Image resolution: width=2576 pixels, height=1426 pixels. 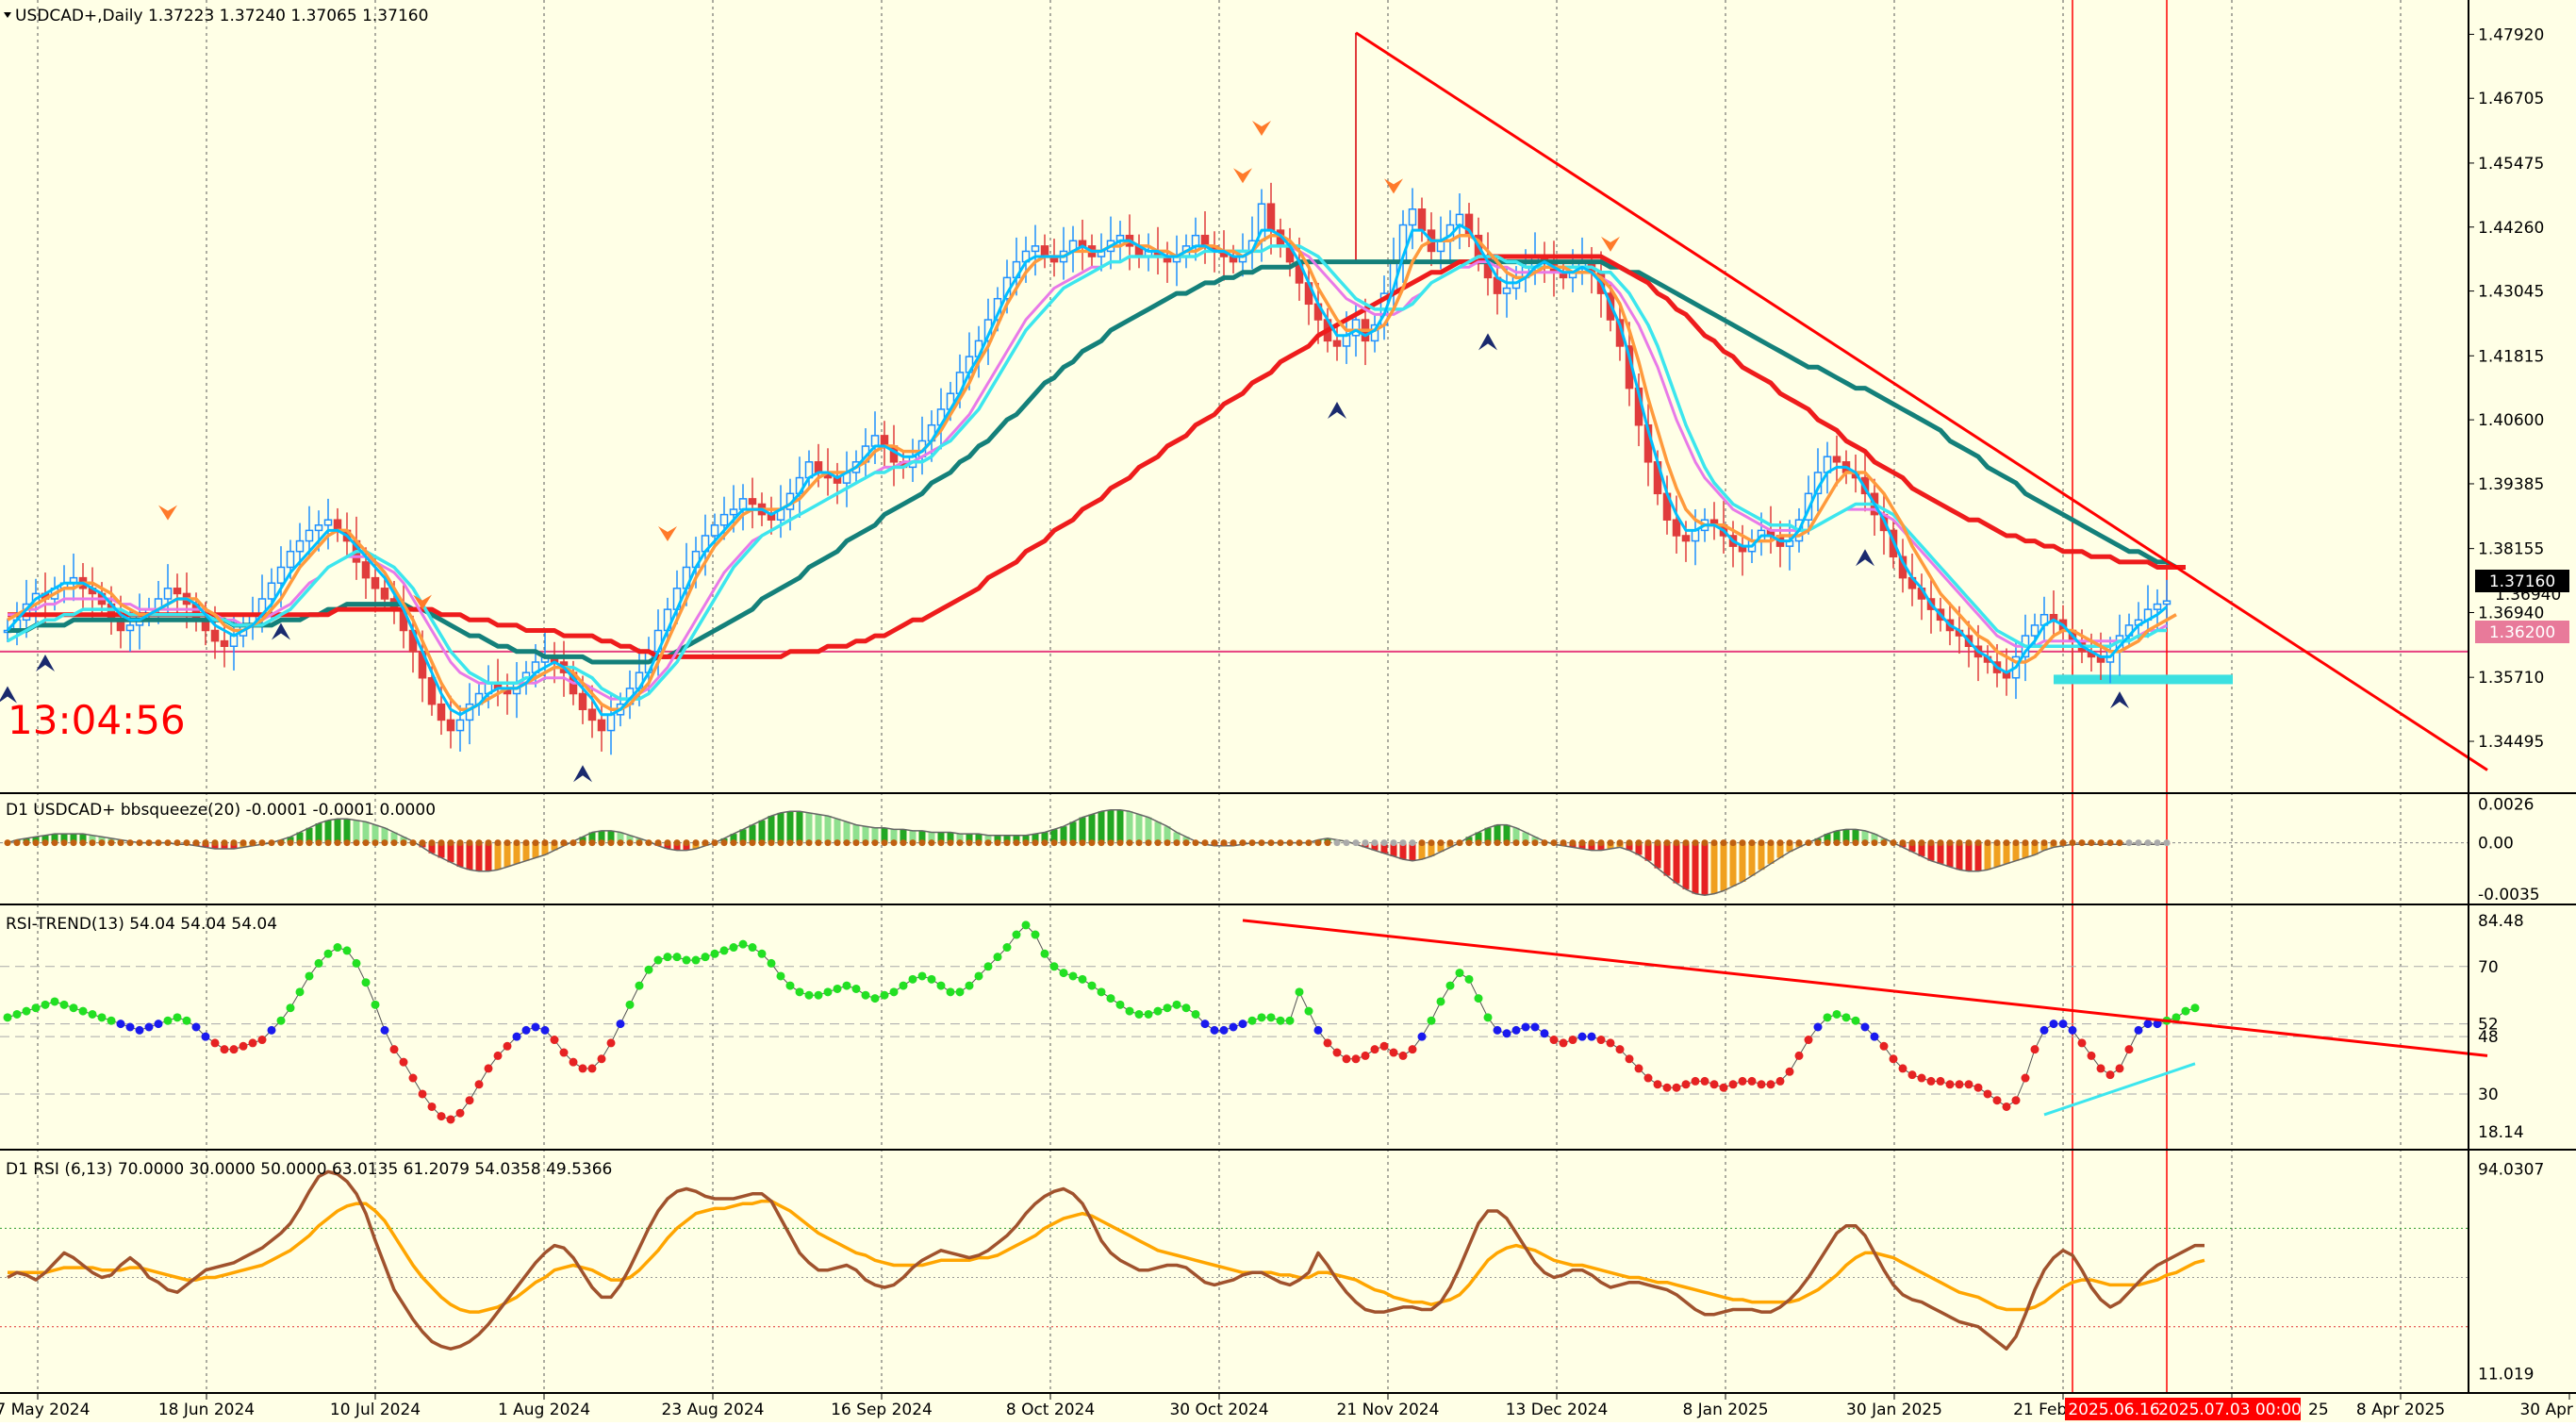 What do you see at coordinates (2496, 844) in the screenshot?
I see `indicator-tick-label: 0.00` at bounding box center [2496, 844].